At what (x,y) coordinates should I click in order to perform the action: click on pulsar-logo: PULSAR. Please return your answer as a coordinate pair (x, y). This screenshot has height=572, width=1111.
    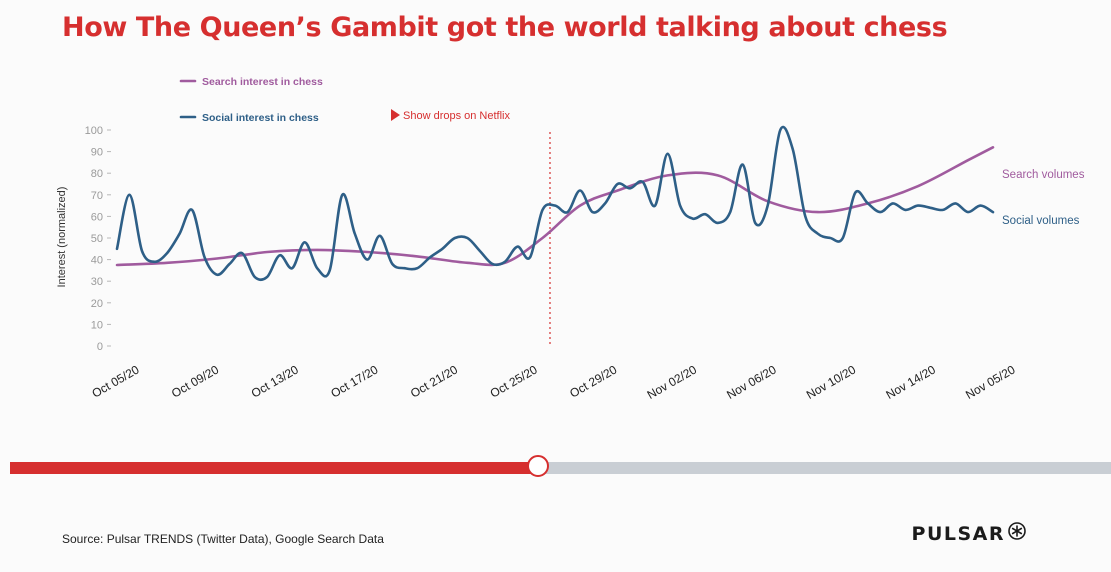
    Looking at the image, I should click on (969, 533).